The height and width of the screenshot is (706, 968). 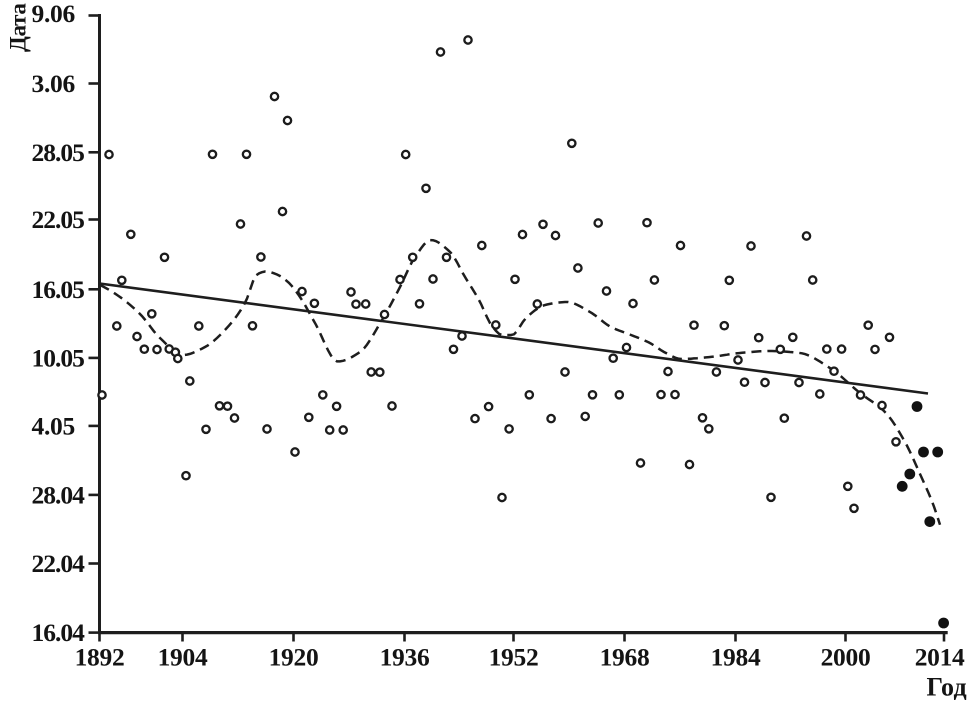 I want to click on svg-text: Дата, so click(x=18, y=27).